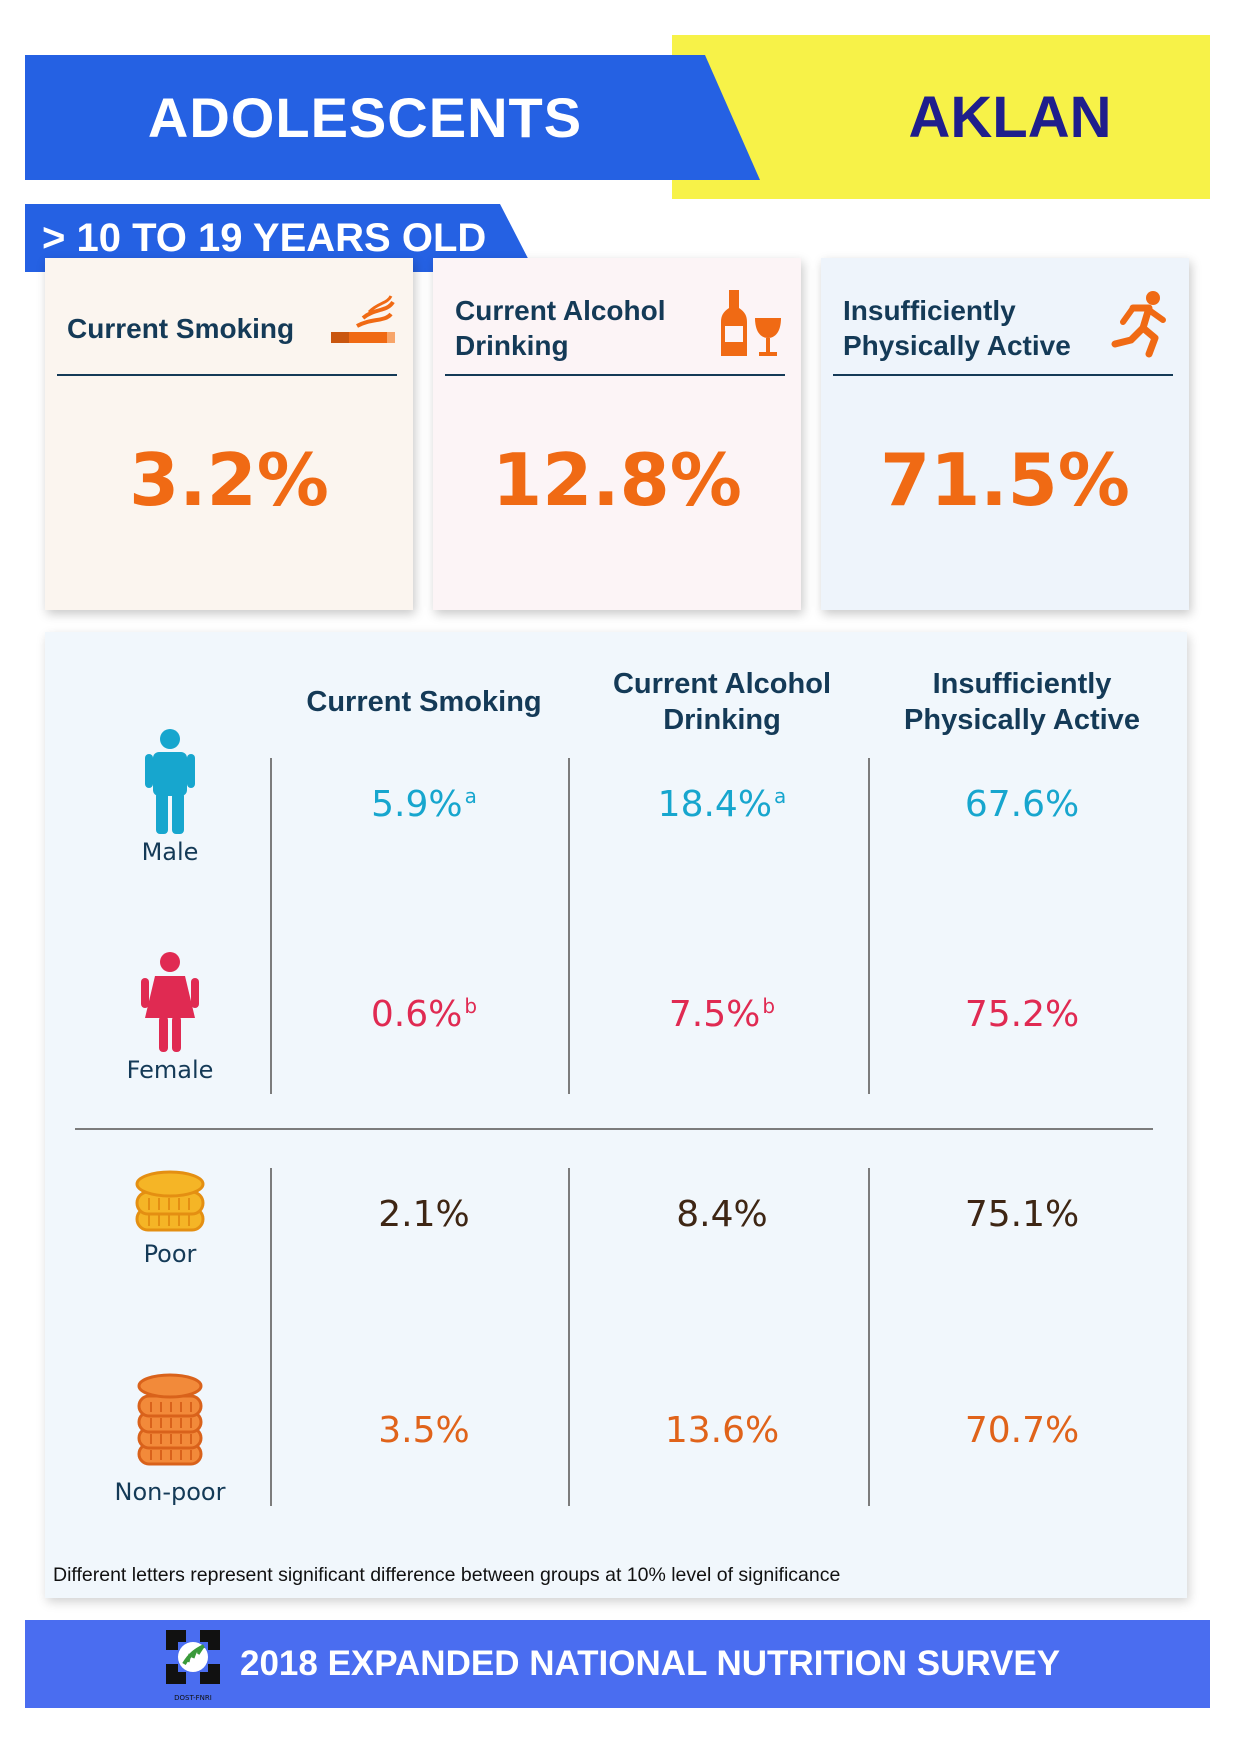  I want to click on header-yellow-band, so click(941, 117).